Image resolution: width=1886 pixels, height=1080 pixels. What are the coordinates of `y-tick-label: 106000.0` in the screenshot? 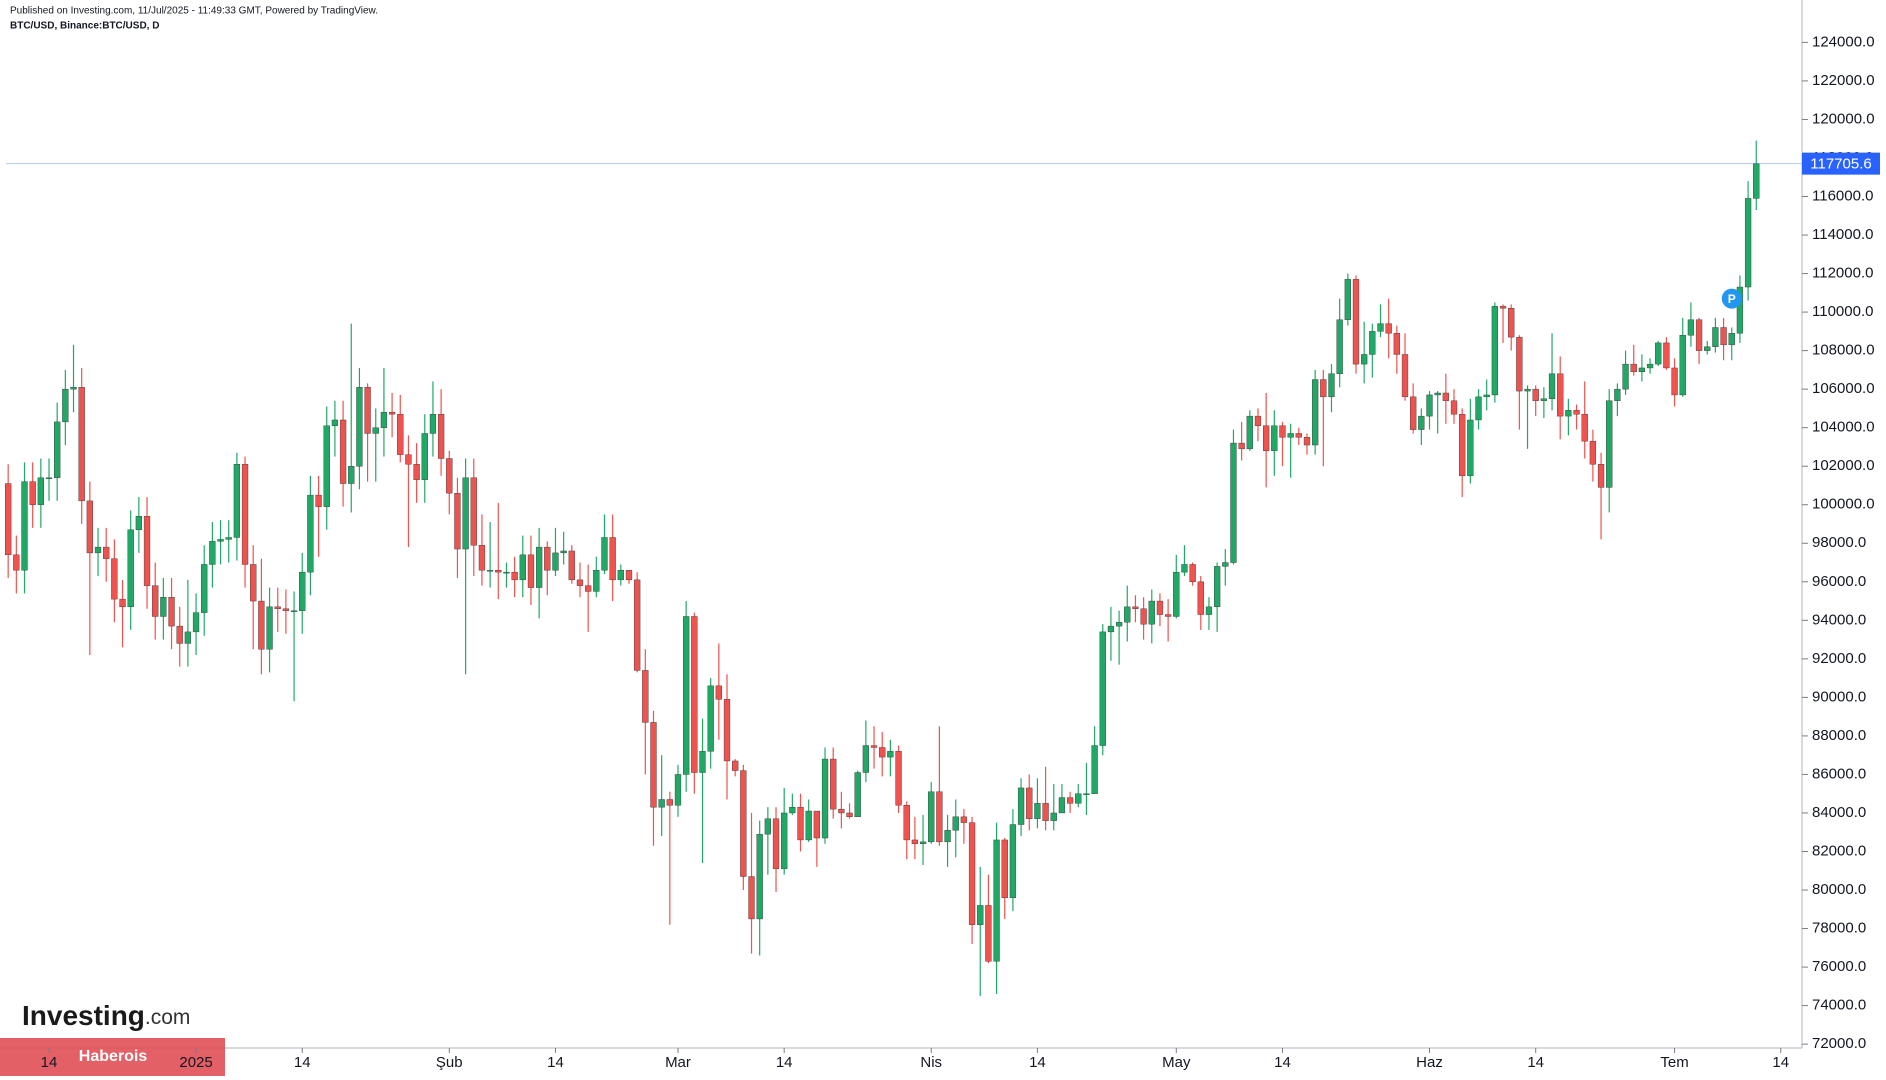 It's located at (1843, 388).